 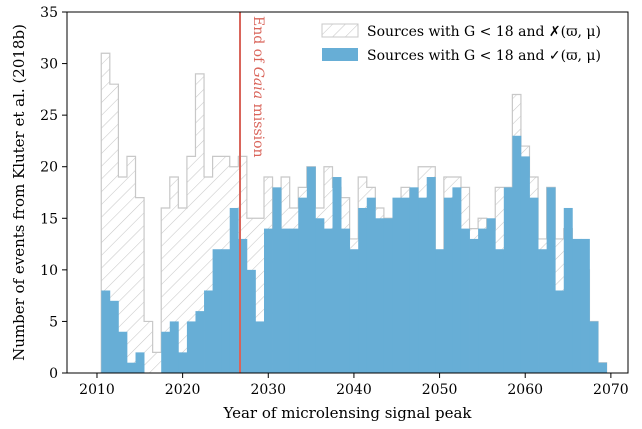 I want to click on legend-swatch-hatched, so click(x=340, y=30).